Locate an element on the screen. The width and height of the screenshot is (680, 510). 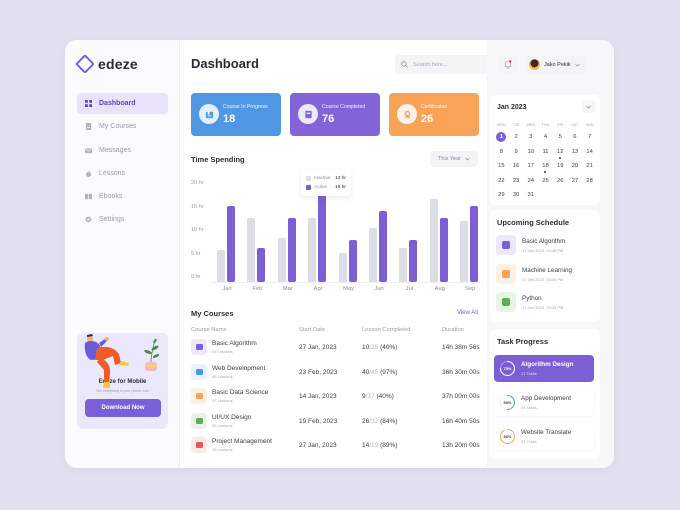
calendar-day: 31 is located at coordinates (530, 197).